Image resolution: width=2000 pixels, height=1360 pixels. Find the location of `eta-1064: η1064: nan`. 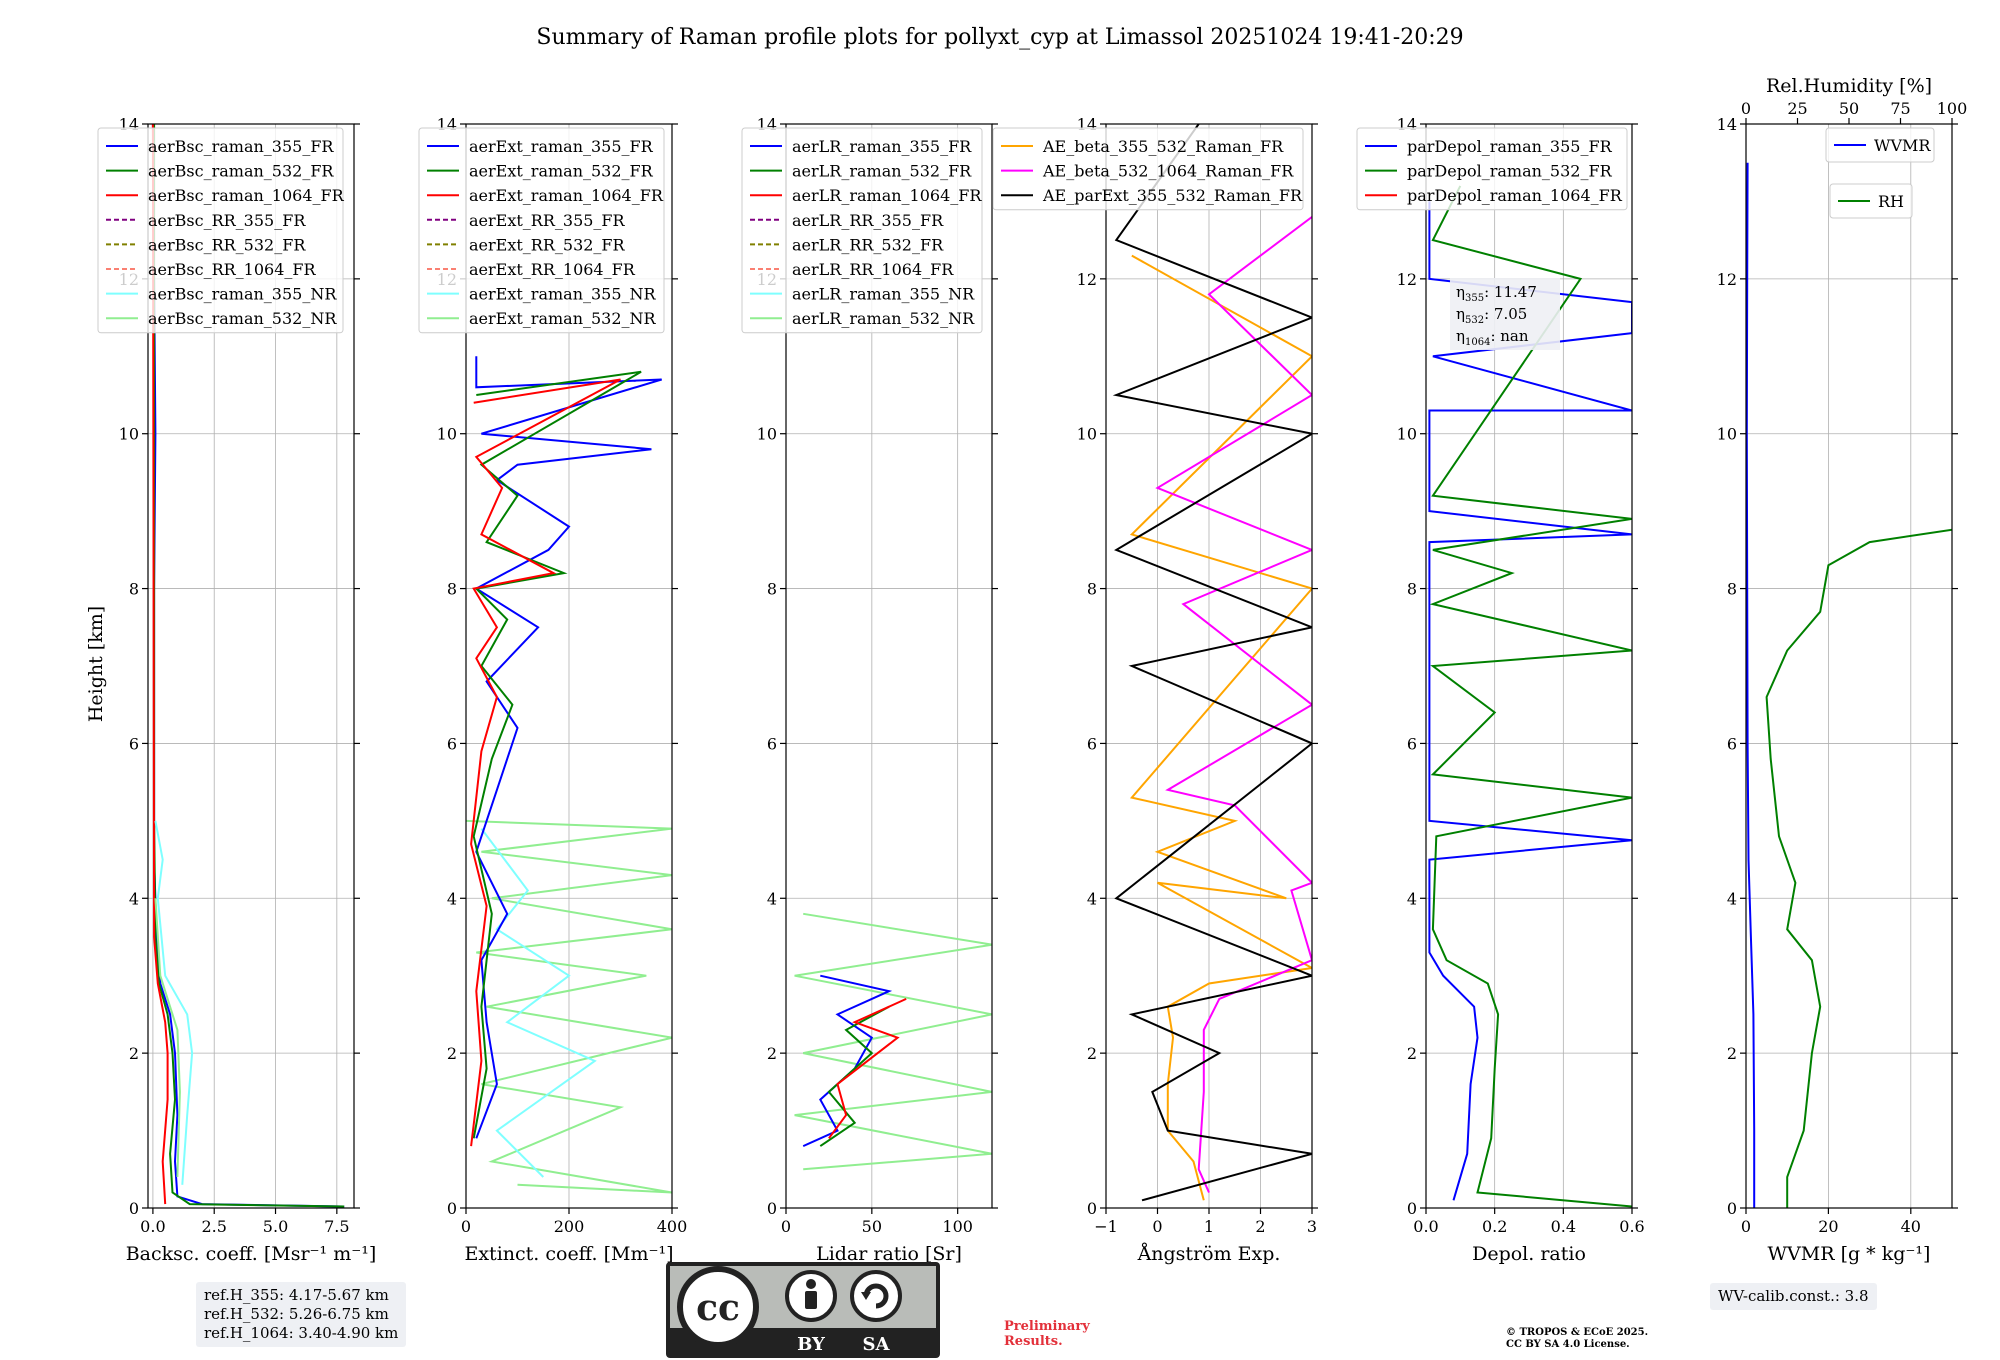

eta-1064: η1064: nan is located at coordinates (1492, 337).